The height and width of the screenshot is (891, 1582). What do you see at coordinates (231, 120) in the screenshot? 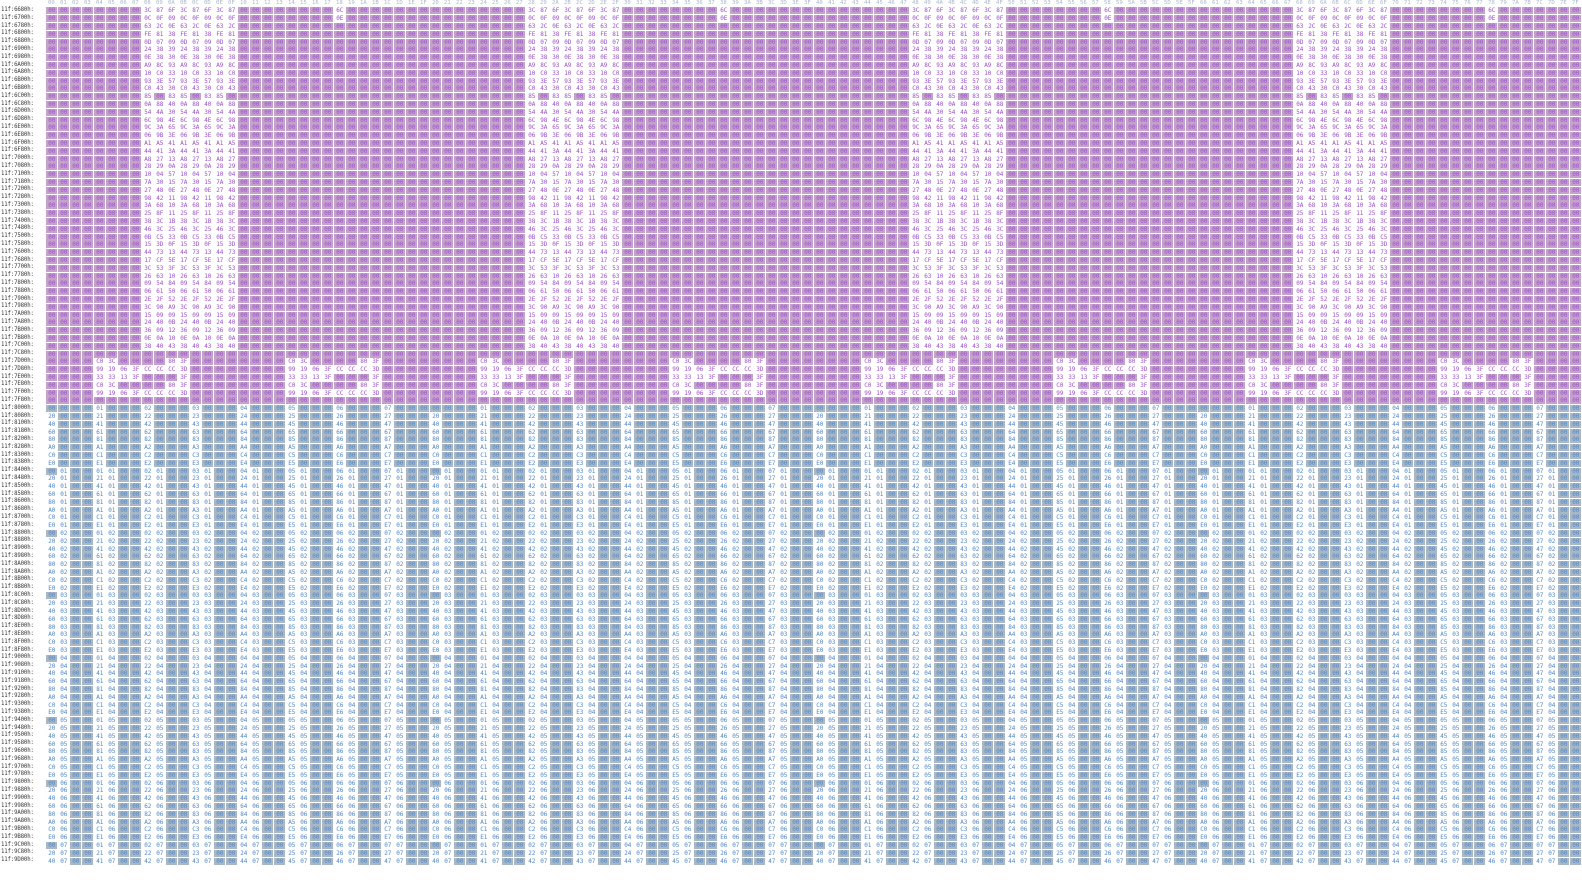
I see `hex-byte-cell: 98` at bounding box center [231, 120].